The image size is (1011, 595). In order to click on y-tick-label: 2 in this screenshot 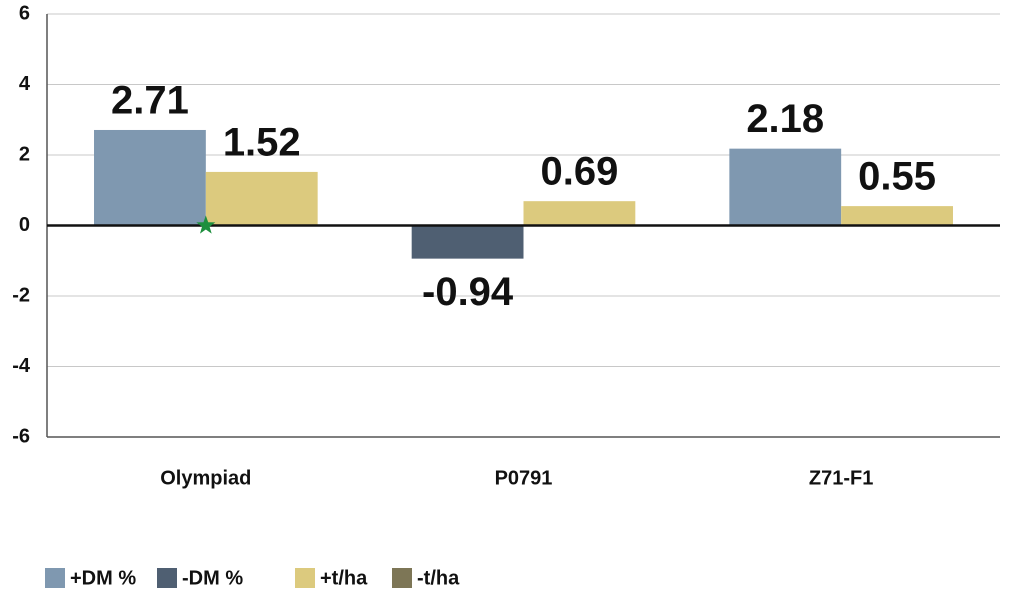, I will do `click(24, 154)`.